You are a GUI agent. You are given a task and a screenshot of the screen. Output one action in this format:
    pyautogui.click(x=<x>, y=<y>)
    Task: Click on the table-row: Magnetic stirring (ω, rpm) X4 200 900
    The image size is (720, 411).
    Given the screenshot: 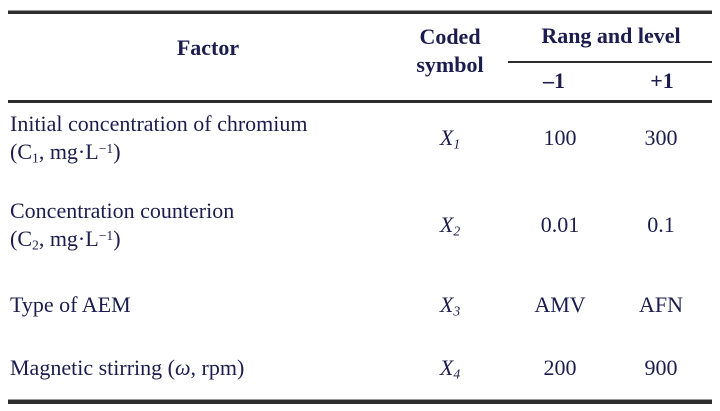 What is the action you would take?
    pyautogui.click(x=360, y=368)
    